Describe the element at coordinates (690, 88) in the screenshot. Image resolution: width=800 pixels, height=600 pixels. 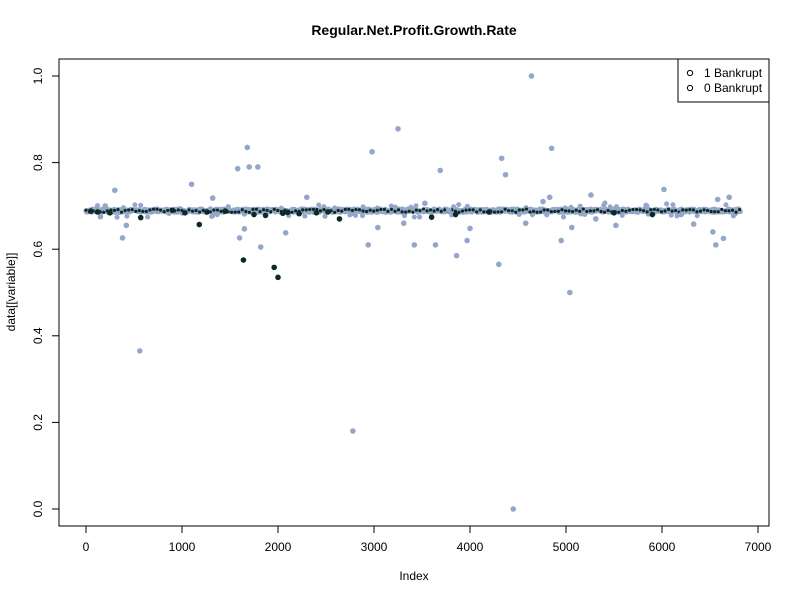
I see `legend-marker-0-bankrupt` at that location.